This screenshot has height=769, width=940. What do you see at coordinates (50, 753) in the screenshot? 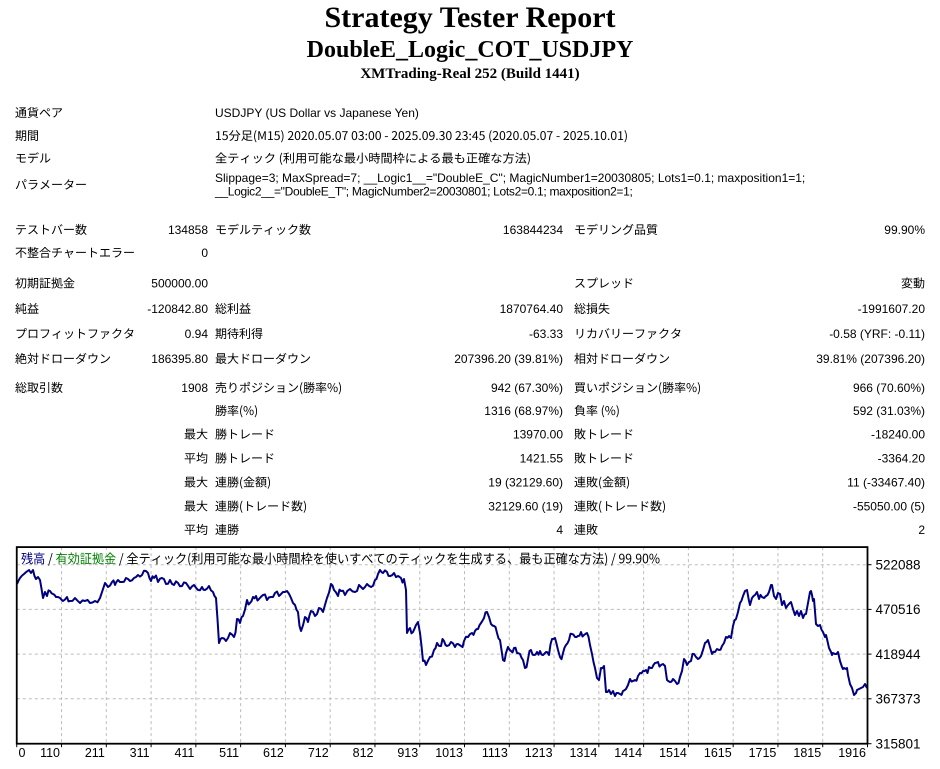
I see `svg-text: 110` at bounding box center [50, 753].